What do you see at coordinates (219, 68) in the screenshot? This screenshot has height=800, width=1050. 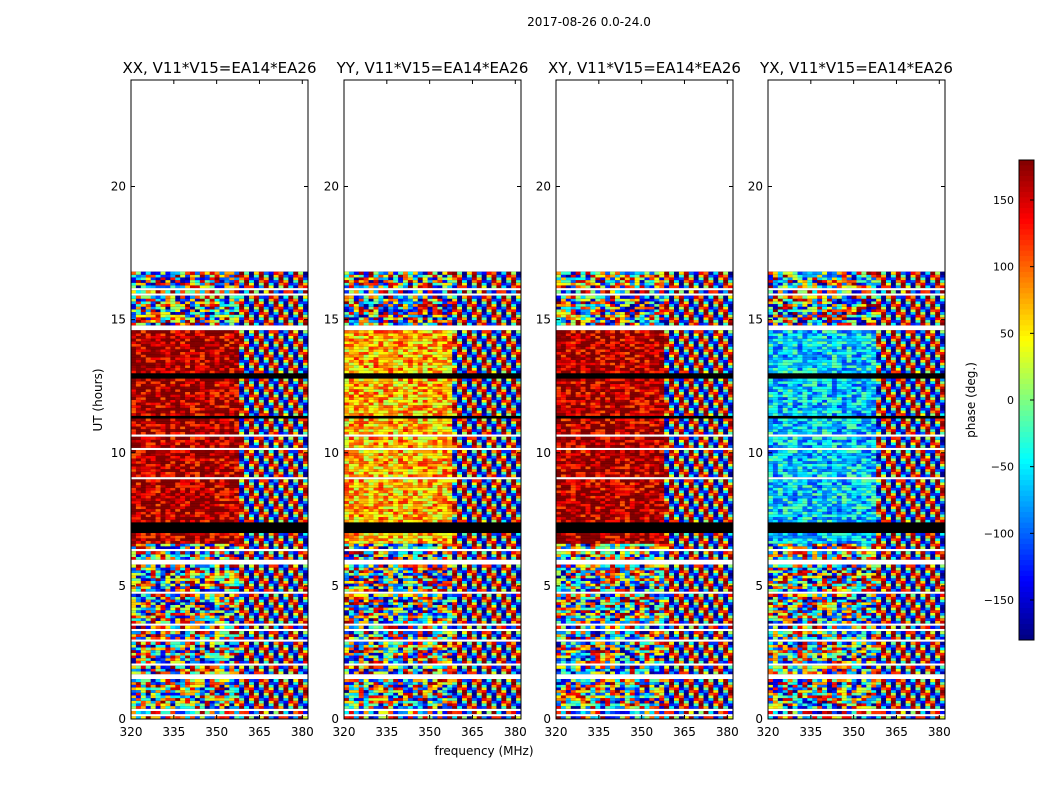 I see `panel-title: XX, V11*V15=EA14*EA26` at bounding box center [219, 68].